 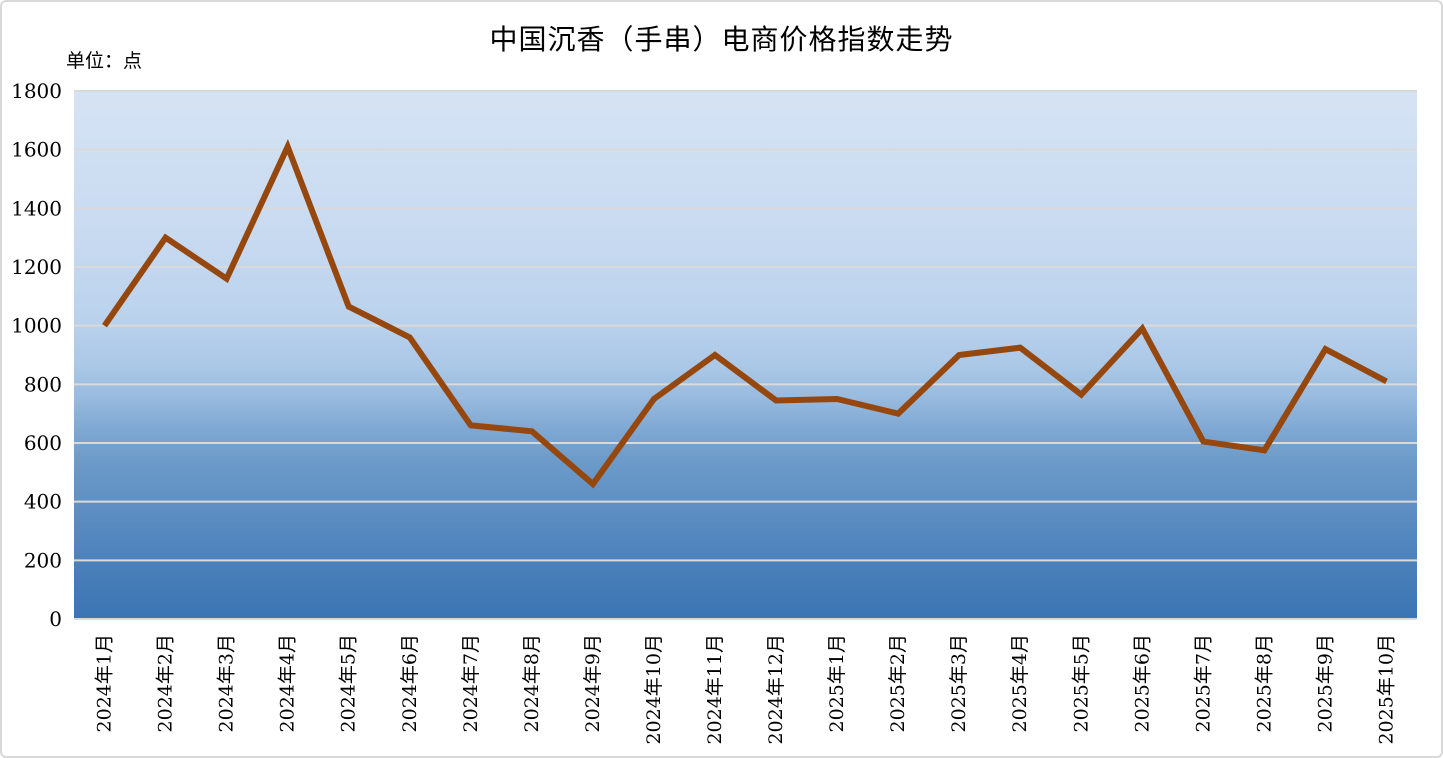 I want to click on x-axis-tick-label: 2025年7月, so click(x=1203, y=683).